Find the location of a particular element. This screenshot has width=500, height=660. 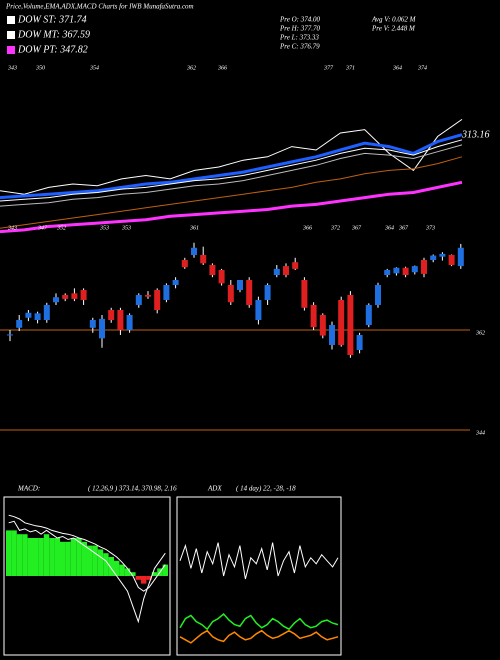

annotation: 347 is located at coordinates (42, 227).